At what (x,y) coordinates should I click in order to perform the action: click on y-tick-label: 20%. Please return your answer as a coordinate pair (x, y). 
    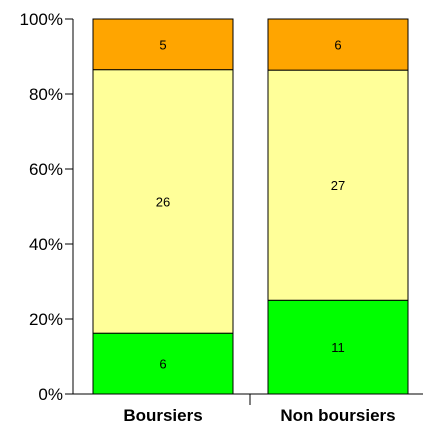
    Looking at the image, I should click on (46, 319).